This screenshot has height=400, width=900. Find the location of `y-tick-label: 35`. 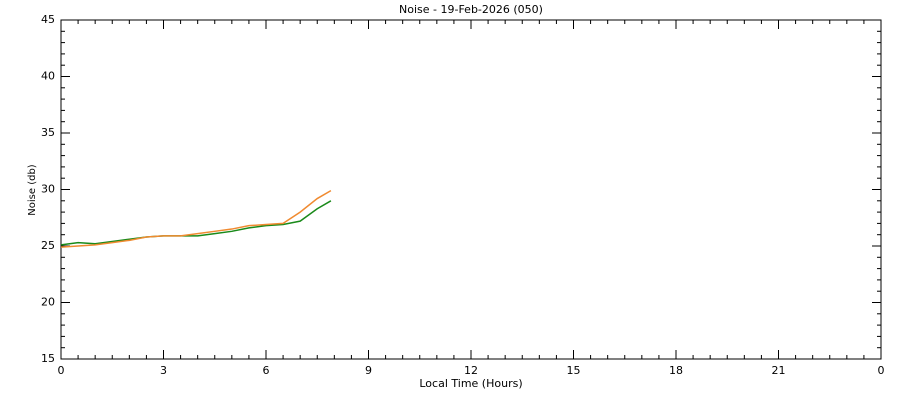

y-tick-label: 35 is located at coordinates (48, 132).